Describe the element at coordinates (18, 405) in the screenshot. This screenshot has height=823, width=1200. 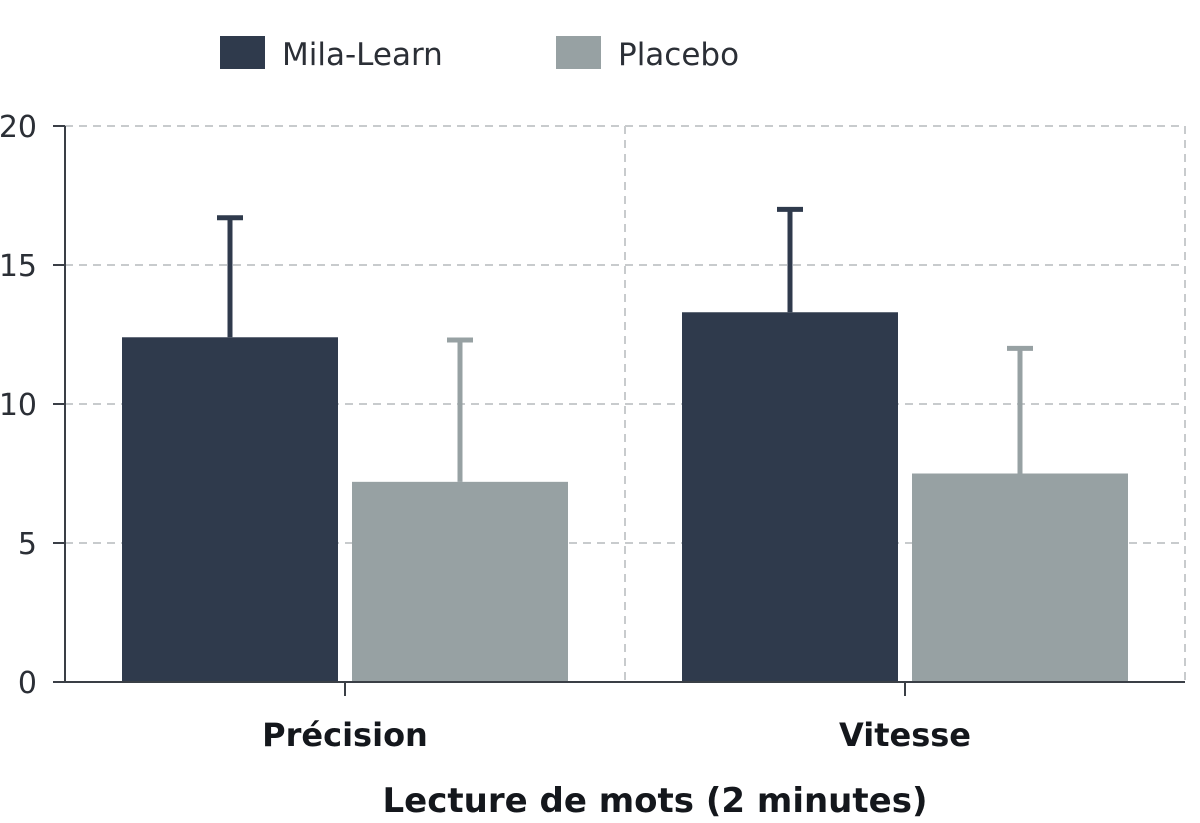
I see `y-tick-label: 10` at that location.